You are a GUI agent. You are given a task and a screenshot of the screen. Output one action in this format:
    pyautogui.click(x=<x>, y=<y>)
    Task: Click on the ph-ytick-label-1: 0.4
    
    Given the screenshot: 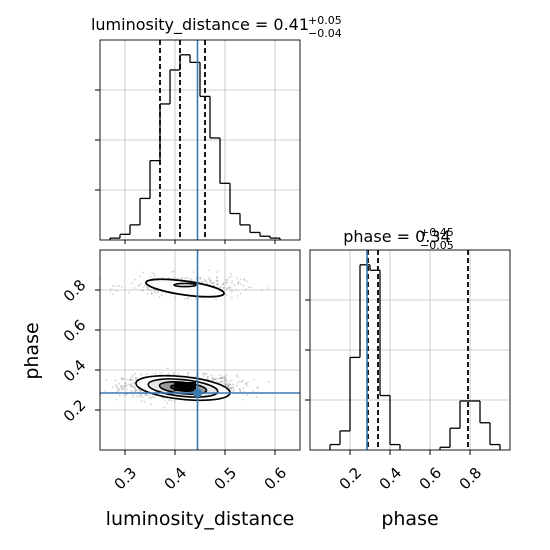 What is the action you would take?
    pyautogui.click(x=75, y=371)
    